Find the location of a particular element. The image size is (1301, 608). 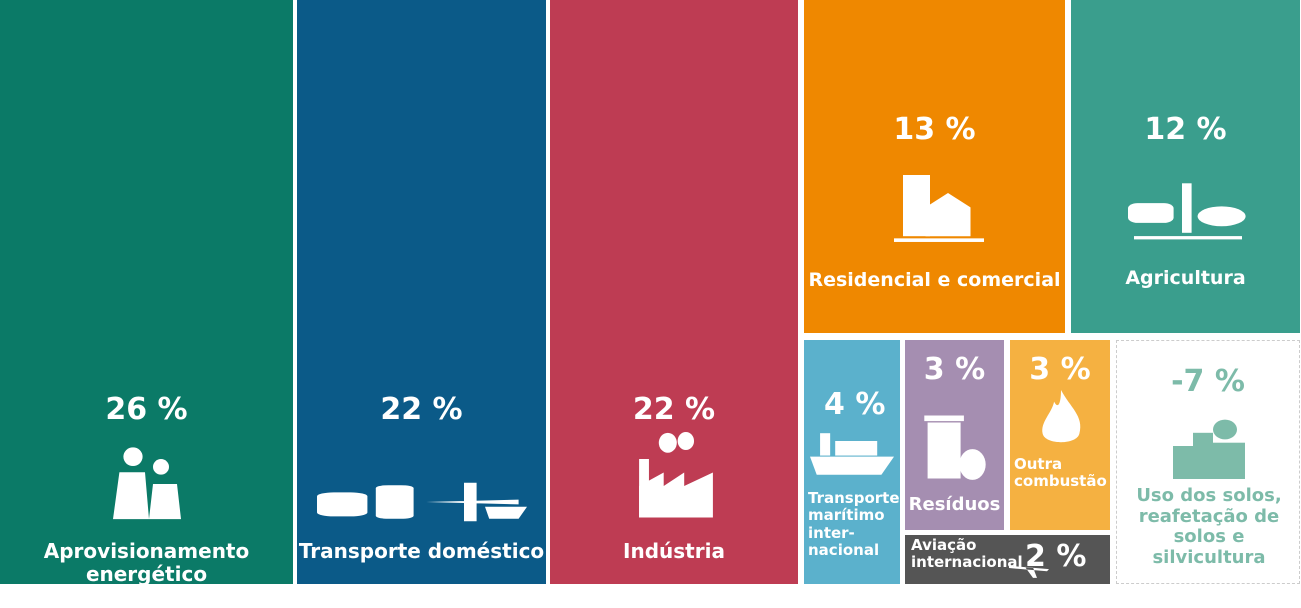

value-label: 13 % is located at coordinates (934, 129).